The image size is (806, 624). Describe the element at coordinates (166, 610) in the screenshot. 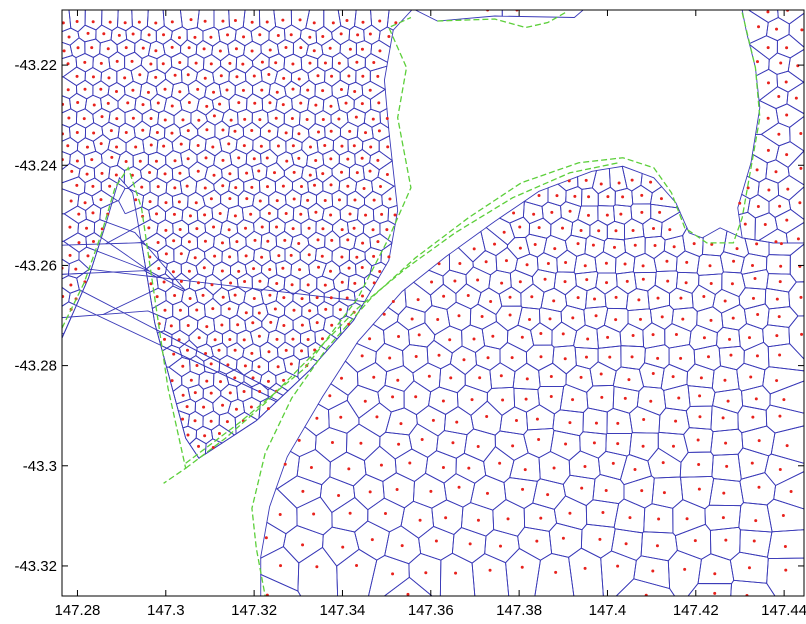

I see `x-tick-label: 147.3` at that location.